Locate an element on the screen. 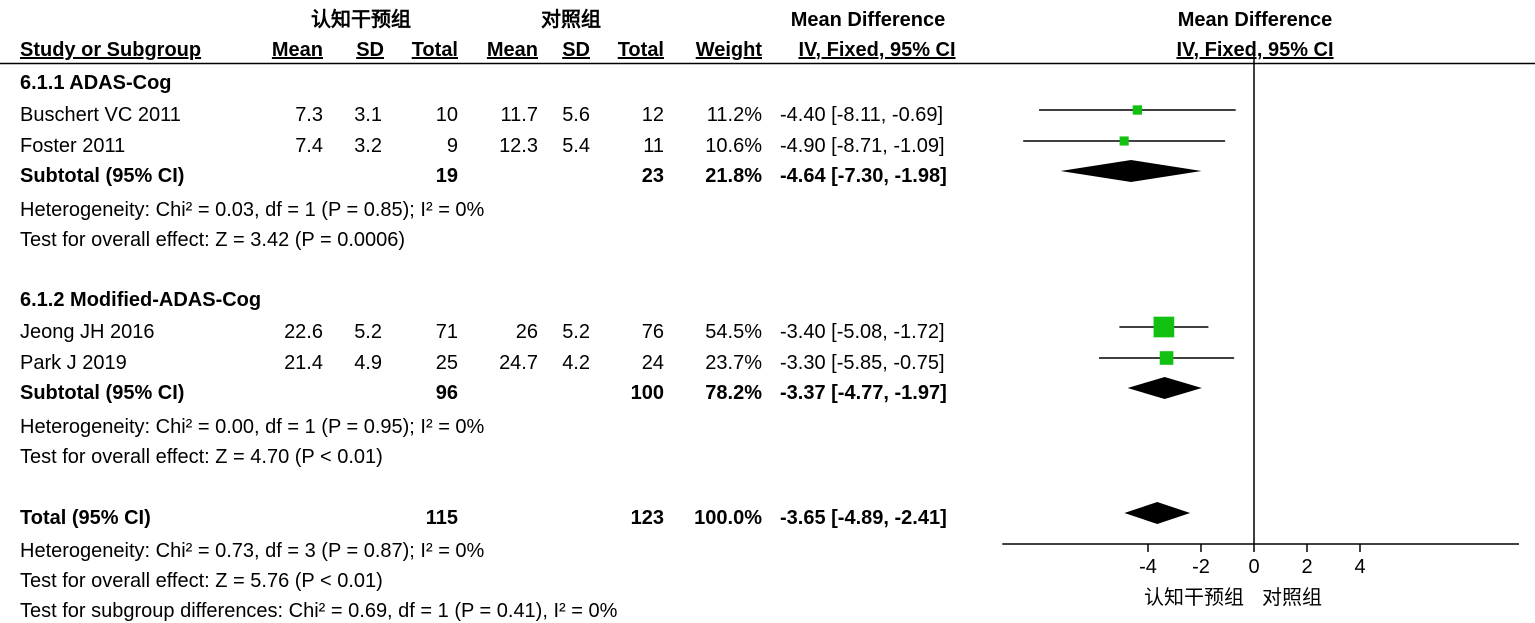 The width and height of the screenshot is (1535, 623). col-weight: Weight is located at coordinates (728, 50).